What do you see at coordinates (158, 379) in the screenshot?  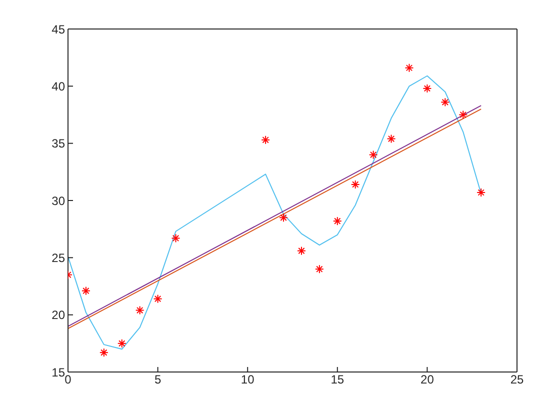 I see `x-tick-label: 5` at bounding box center [158, 379].